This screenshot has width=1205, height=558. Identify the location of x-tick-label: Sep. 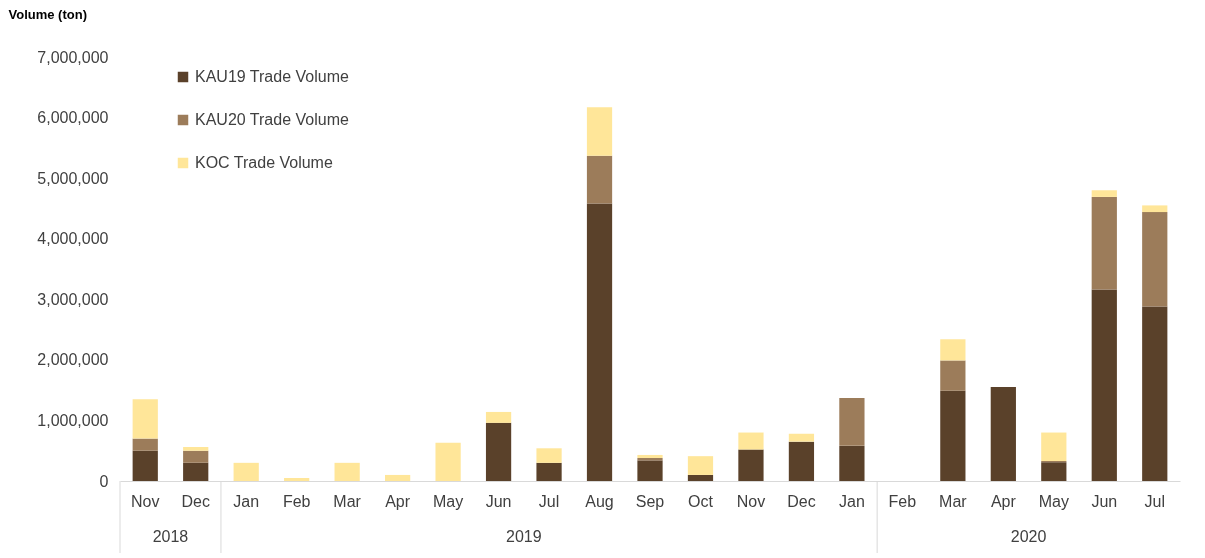
(650, 501).